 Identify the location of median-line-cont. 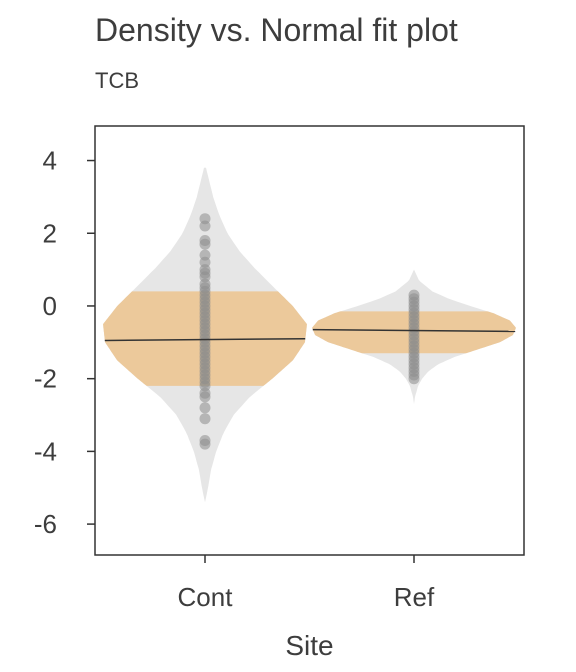
(205, 339).